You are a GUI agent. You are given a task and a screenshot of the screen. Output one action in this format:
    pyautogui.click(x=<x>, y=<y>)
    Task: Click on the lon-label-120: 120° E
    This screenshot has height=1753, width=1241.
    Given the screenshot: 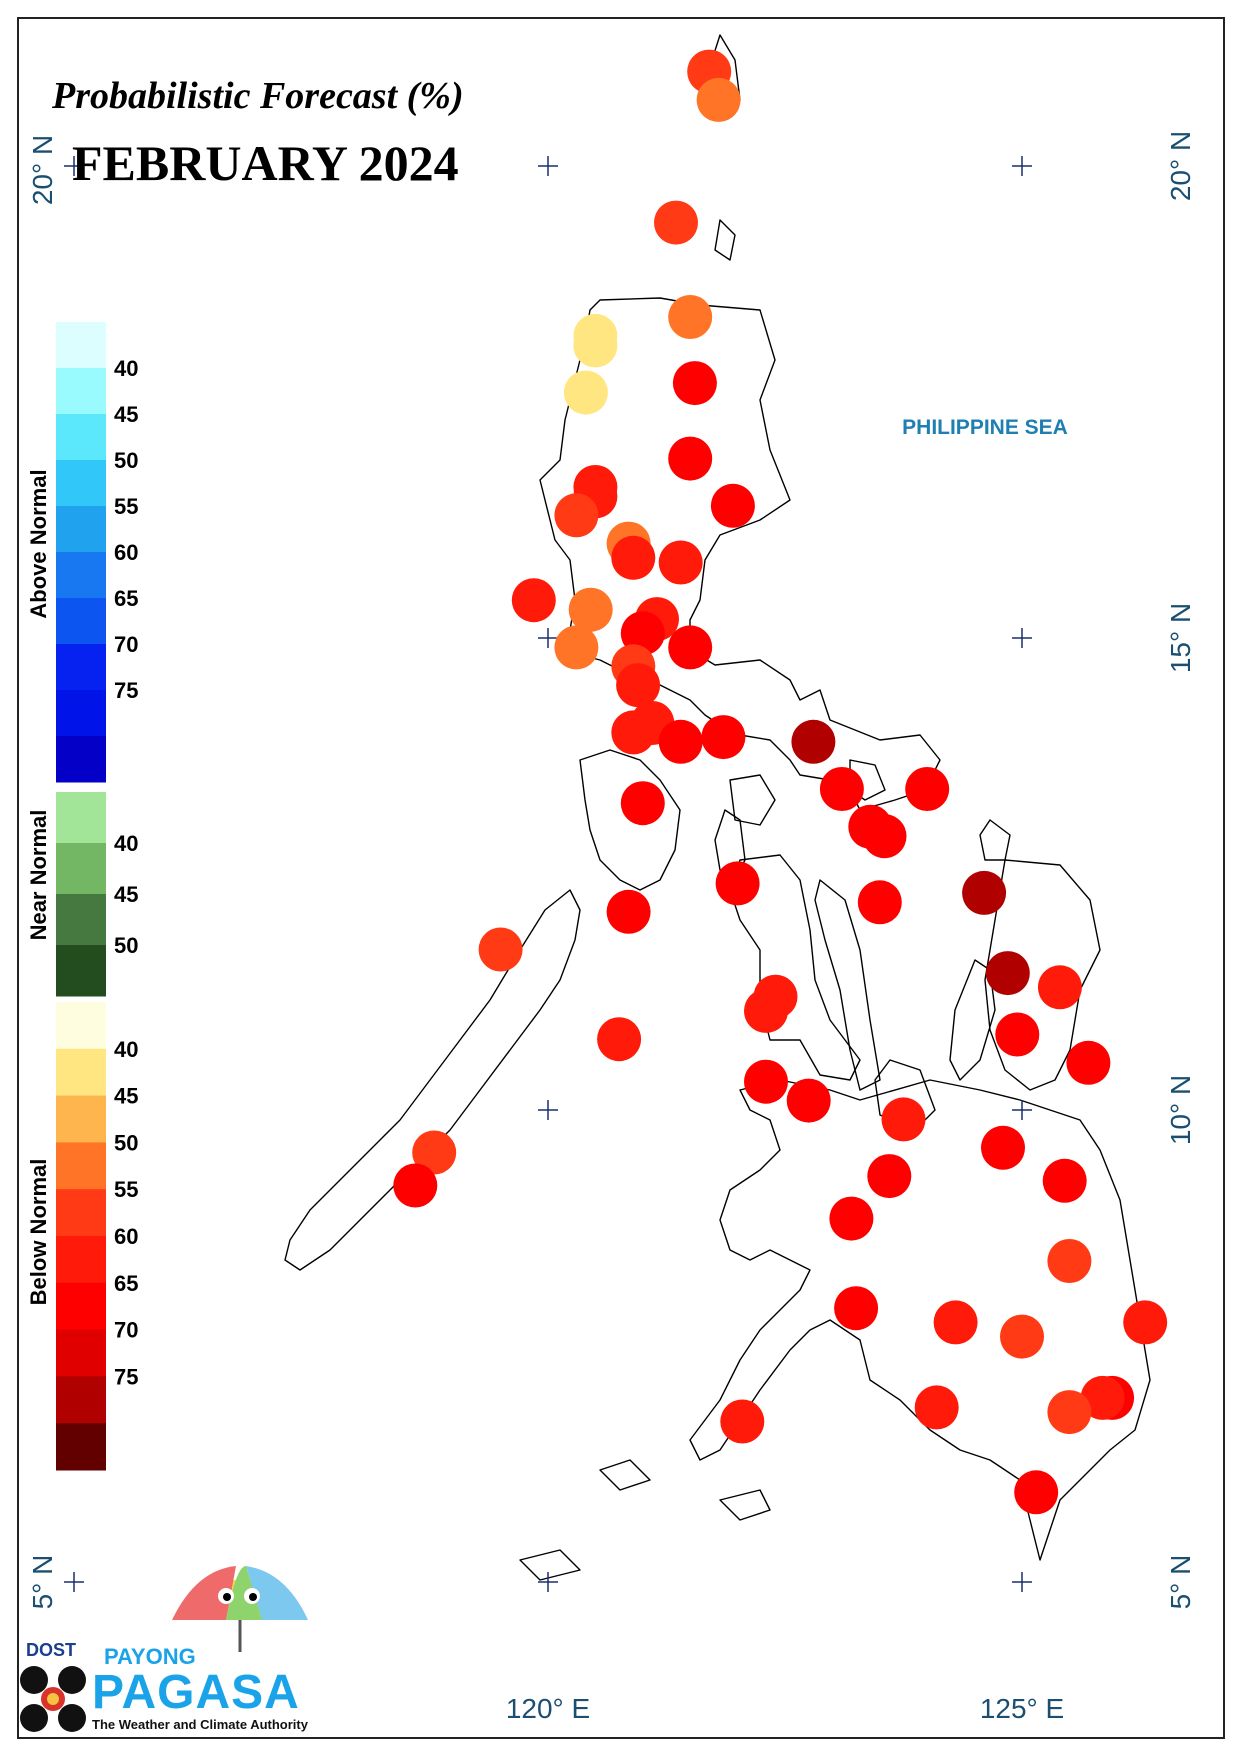 What is the action you would take?
    pyautogui.click(x=548, y=1708)
    